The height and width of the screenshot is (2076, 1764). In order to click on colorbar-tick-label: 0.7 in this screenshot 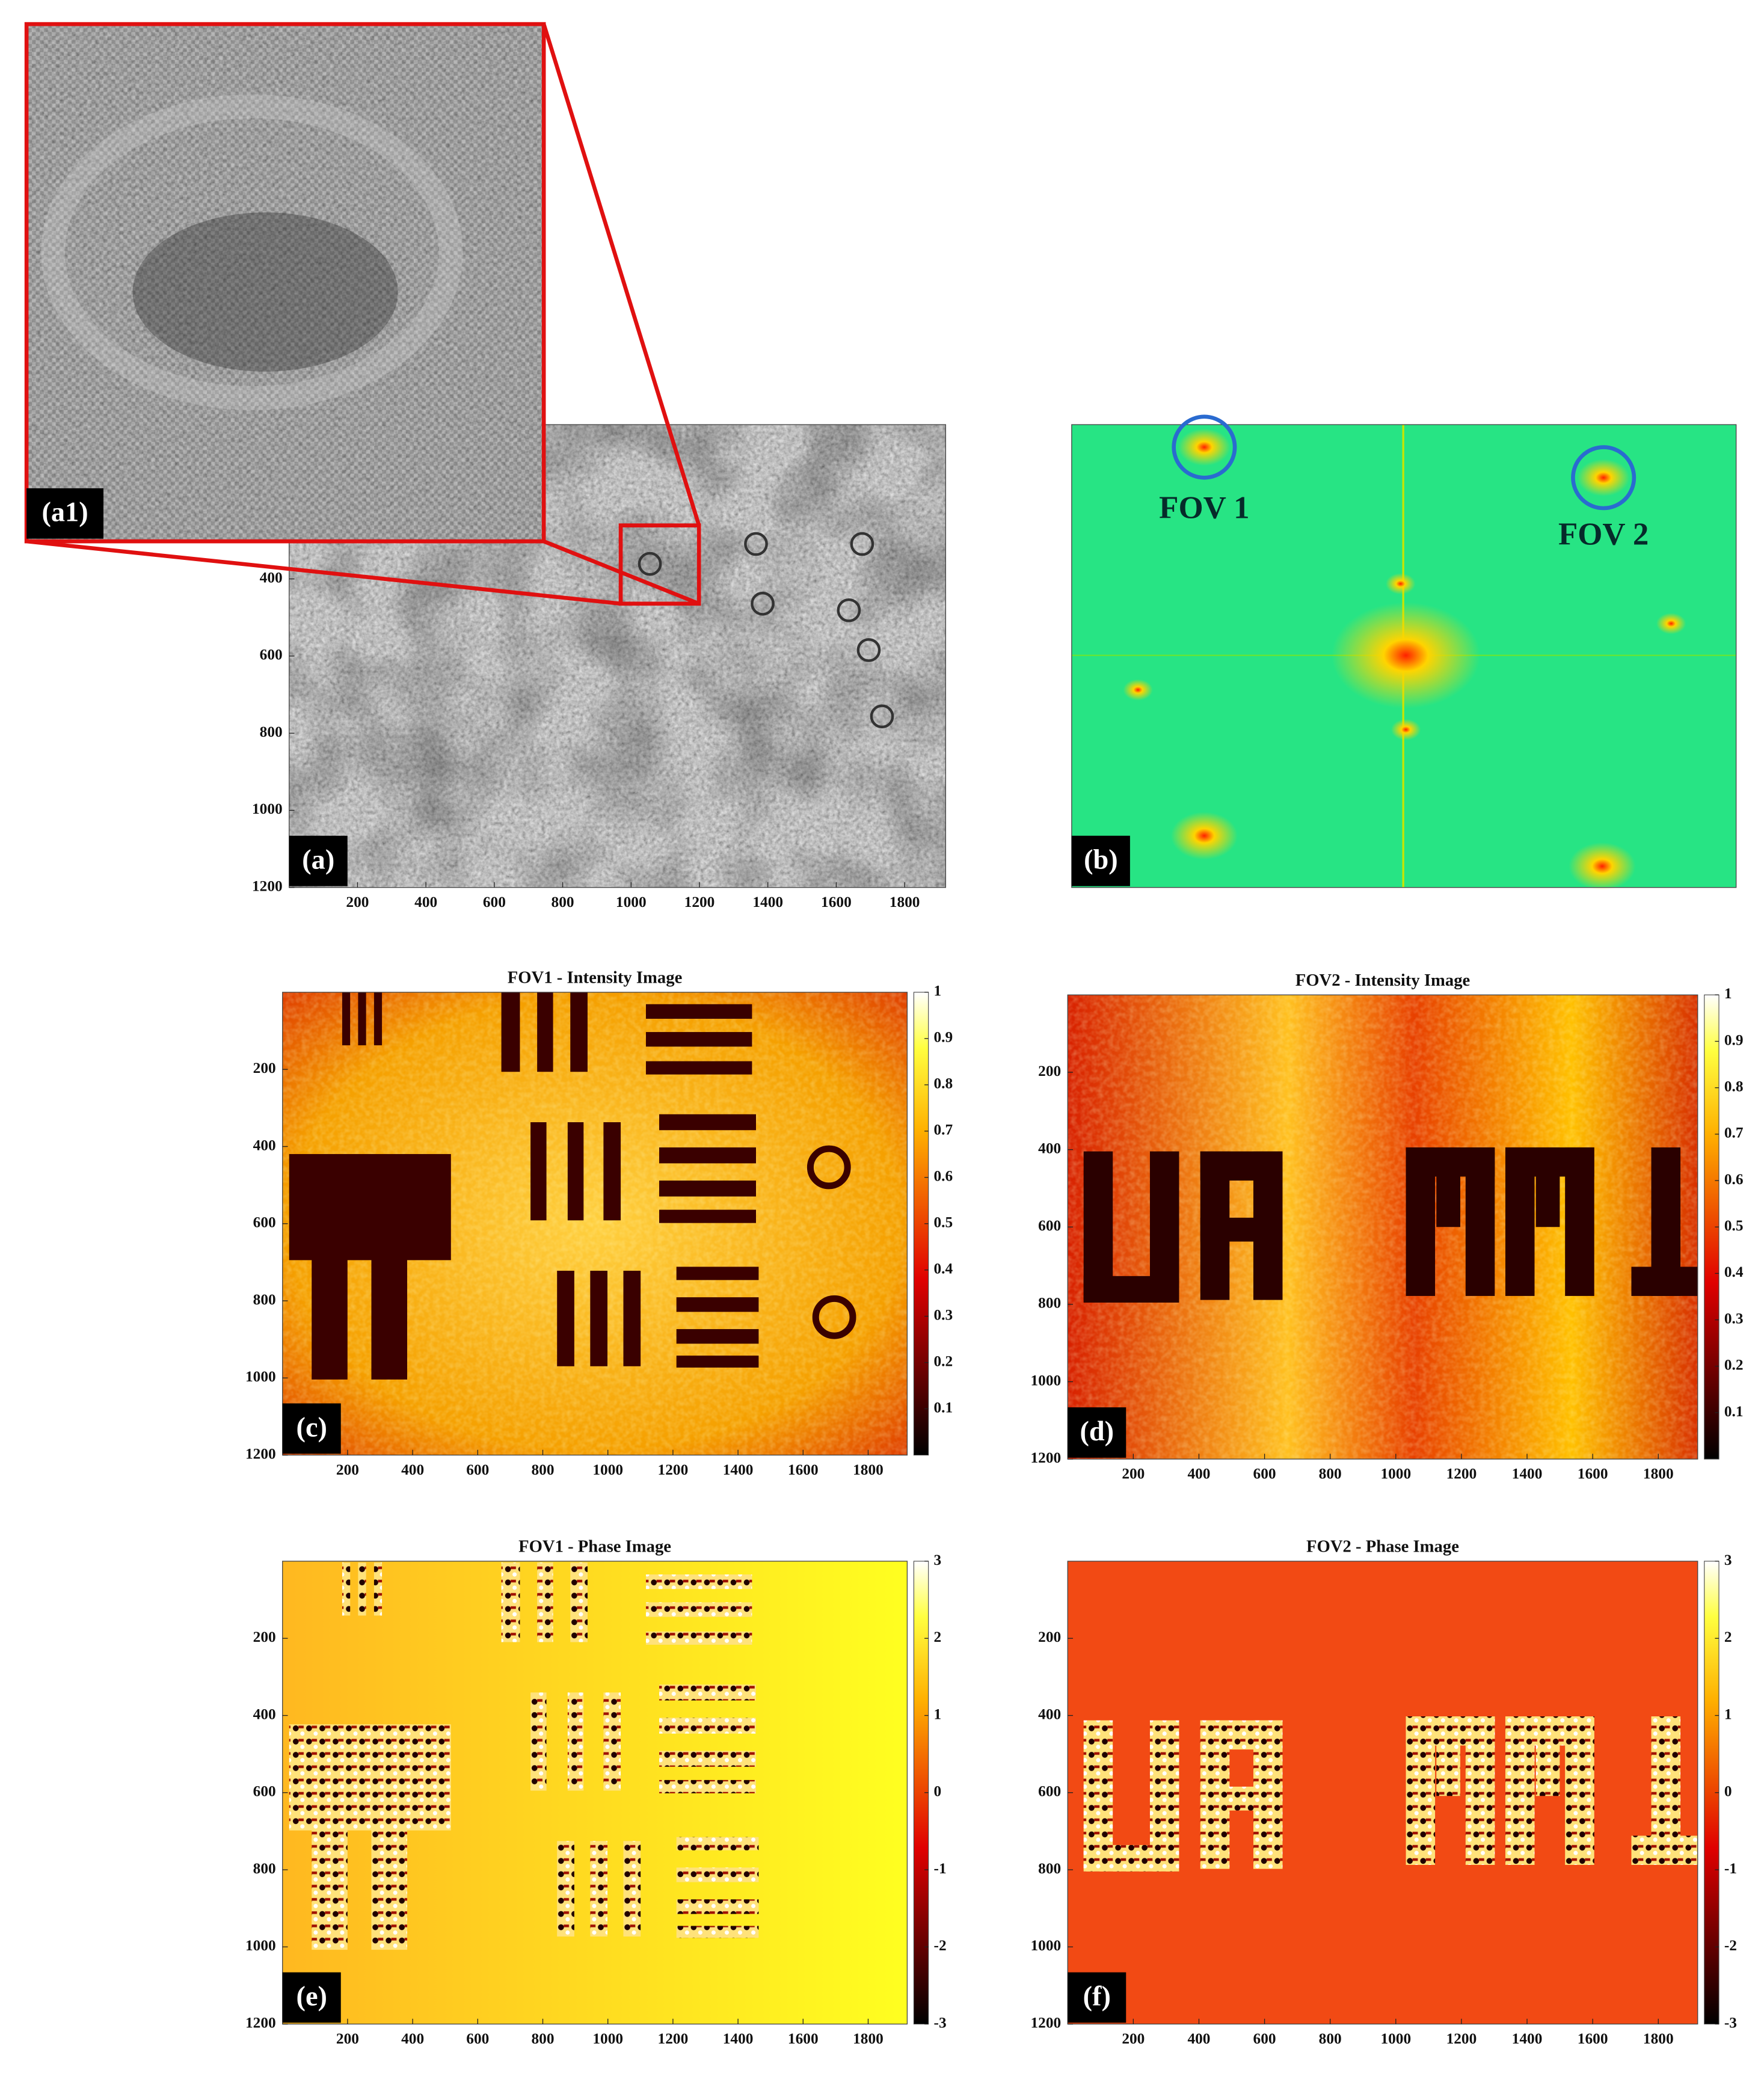, I will do `click(944, 1130)`.